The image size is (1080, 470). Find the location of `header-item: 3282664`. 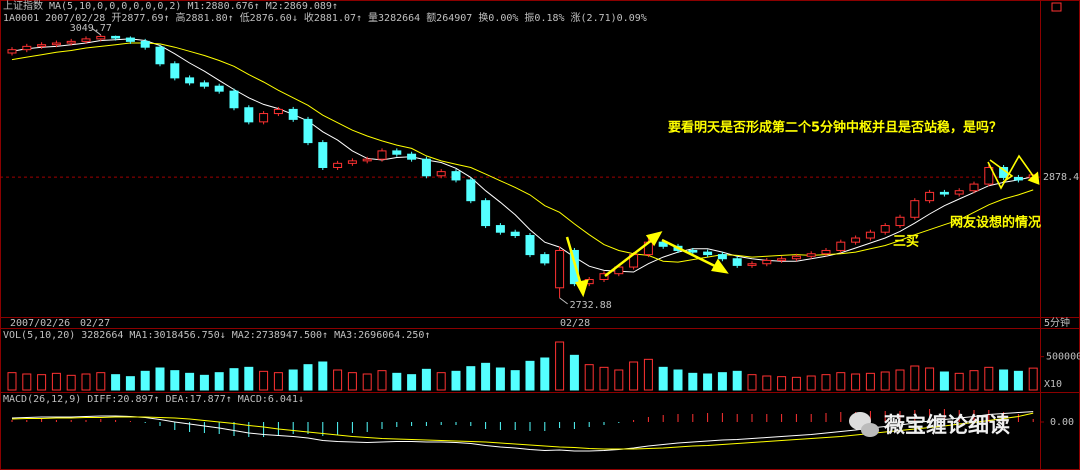

header-item: 3282664 is located at coordinates (102, 335).